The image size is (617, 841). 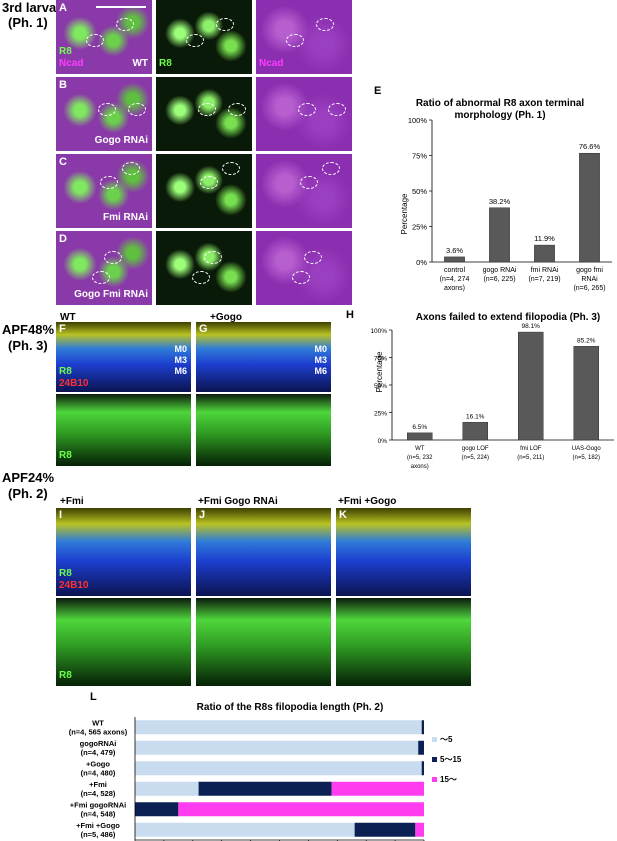 What do you see at coordinates (379, 371) in the screenshot?
I see `chart-h-ylabel: Percentage` at bounding box center [379, 371].